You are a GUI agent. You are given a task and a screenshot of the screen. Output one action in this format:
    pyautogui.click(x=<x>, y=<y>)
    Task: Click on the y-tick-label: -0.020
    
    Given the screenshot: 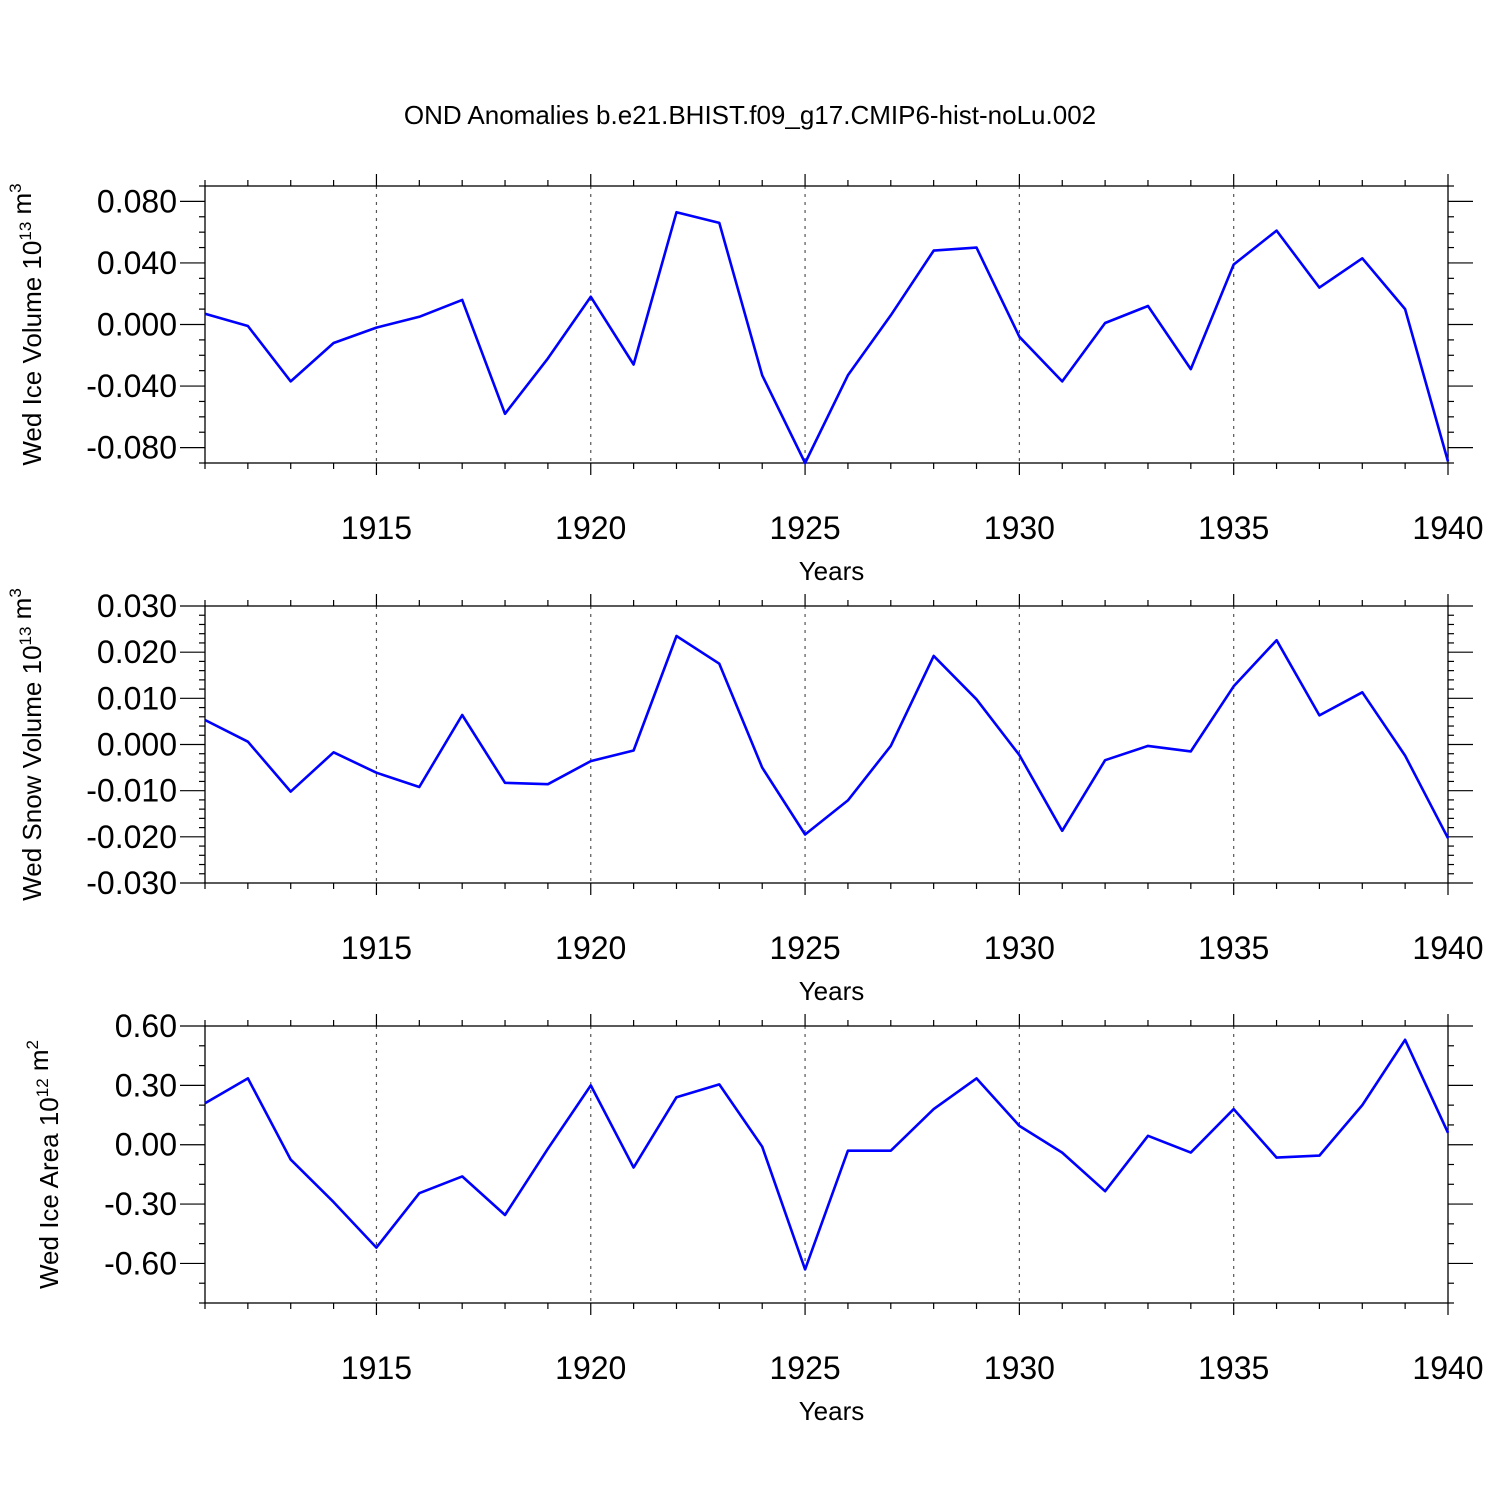 What is the action you would take?
    pyautogui.click(x=131, y=837)
    